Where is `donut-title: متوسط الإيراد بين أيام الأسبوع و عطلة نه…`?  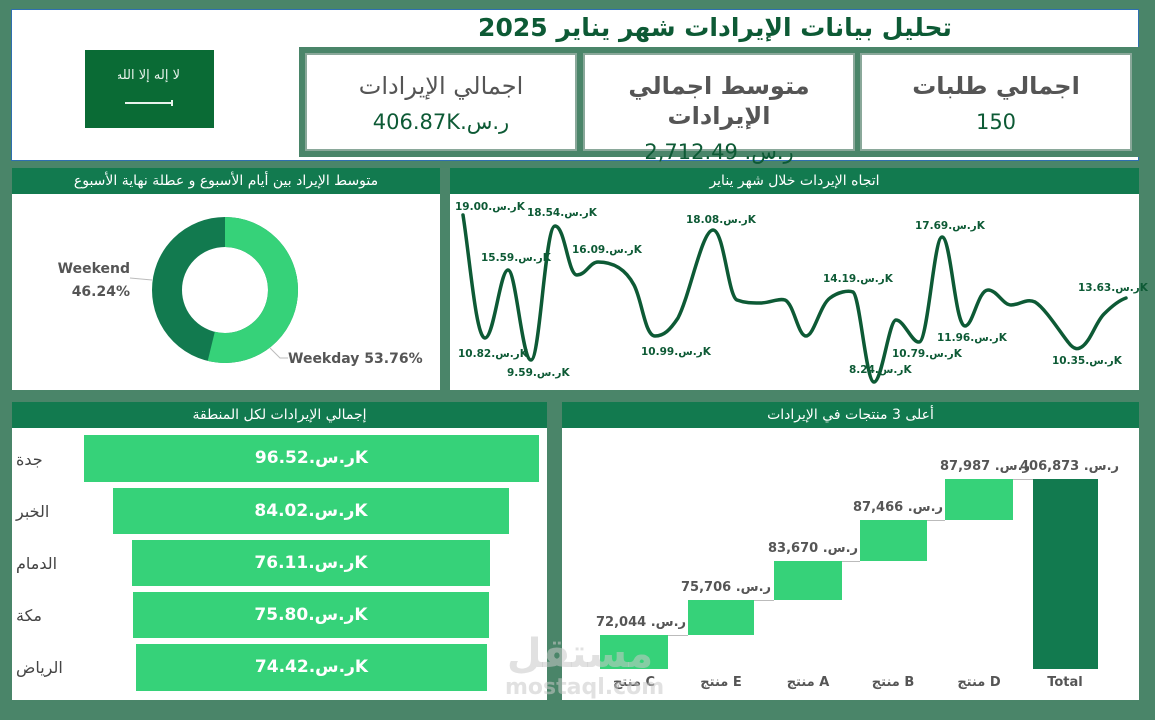 donut-title: متوسط الإيراد بين أيام الأسبوع و عطلة نه… is located at coordinates (226, 181).